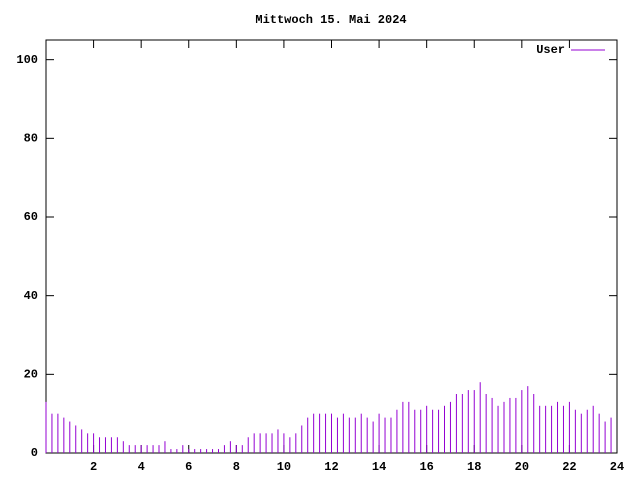 The width and height of the screenshot is (640, 480). Describe the element at coordinates (93, 467) in the screenshot. I see `x-tick-label: 2` at that location.